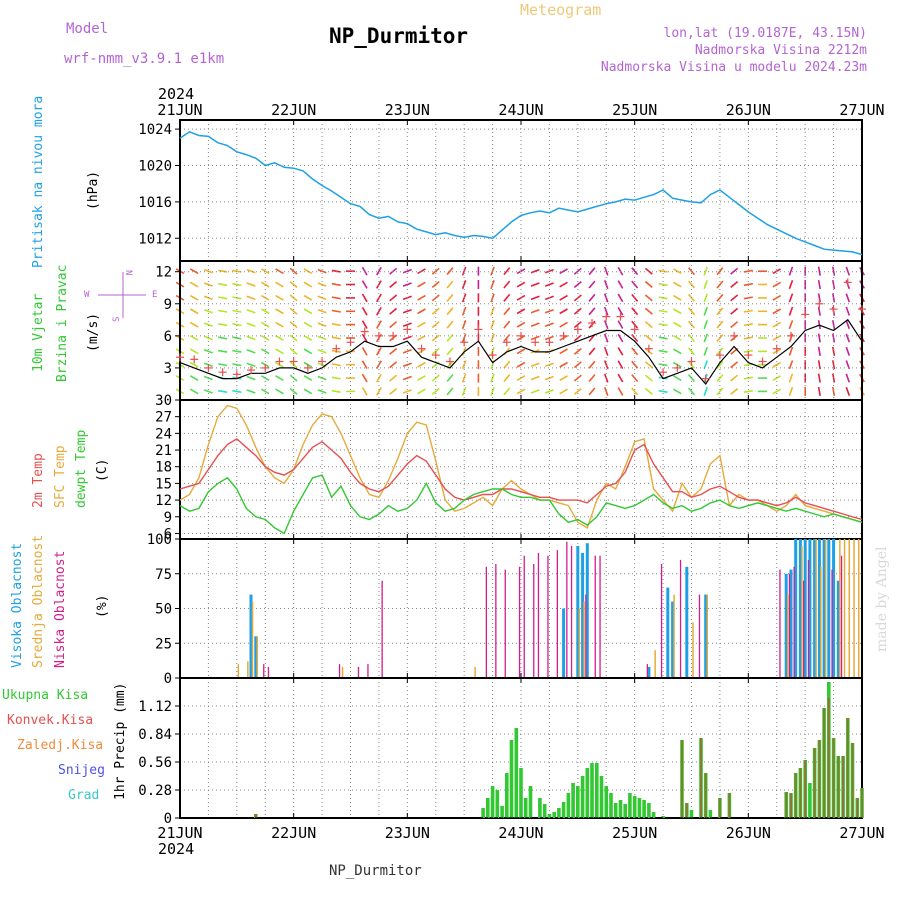 The width and height of the screenshot is (900, 900). Describe the element at coordinates (83, 795) in the screenshot. I see `precip-ylabel-5: Grad` at that location.